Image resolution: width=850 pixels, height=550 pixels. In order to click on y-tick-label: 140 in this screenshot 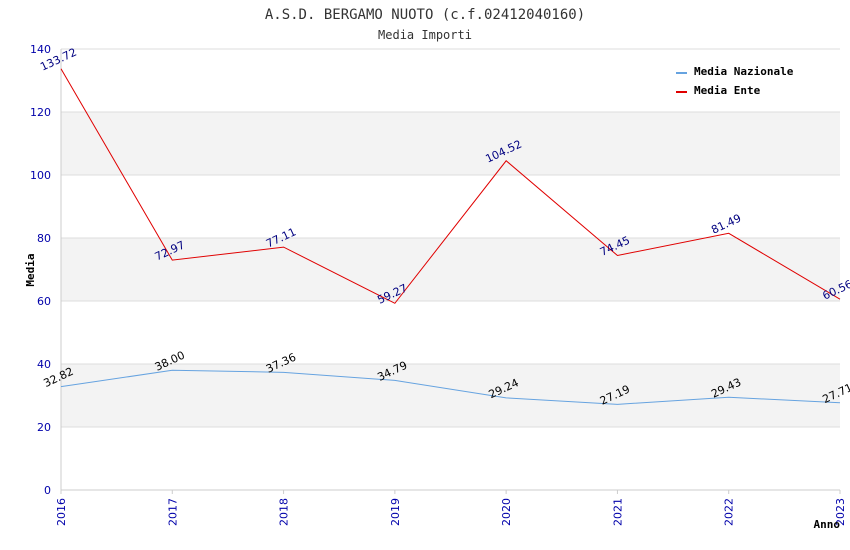, I will do `click(40, 49)`.